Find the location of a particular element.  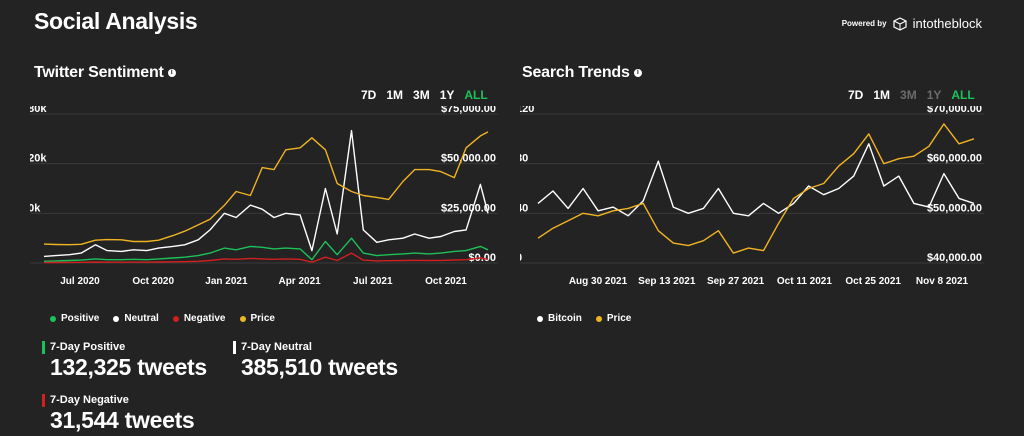

stat-neutral: 7-Day Neutral 385,510 tweets is located at coordinates (315, 361).